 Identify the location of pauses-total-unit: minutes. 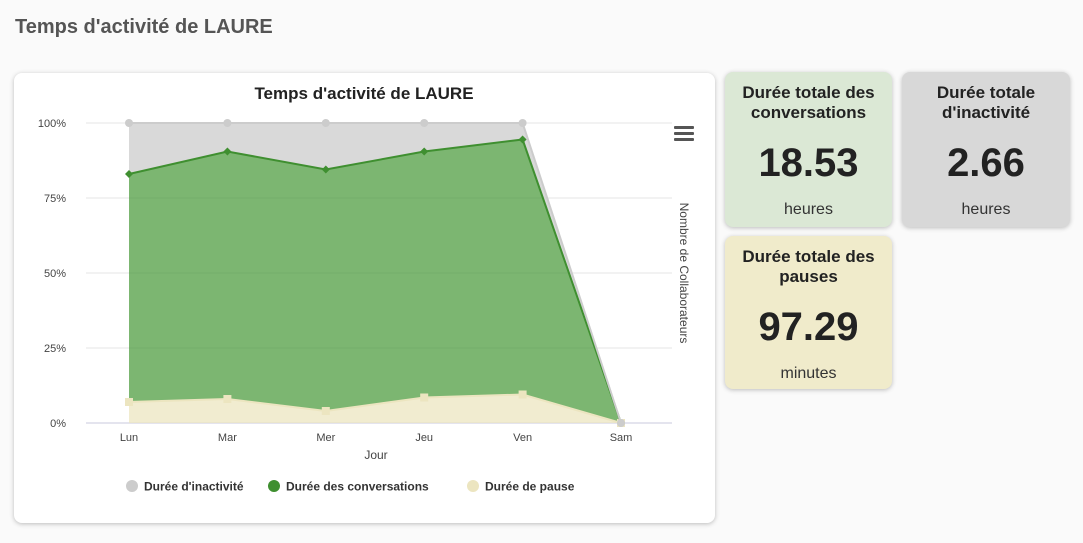
(808, 373).